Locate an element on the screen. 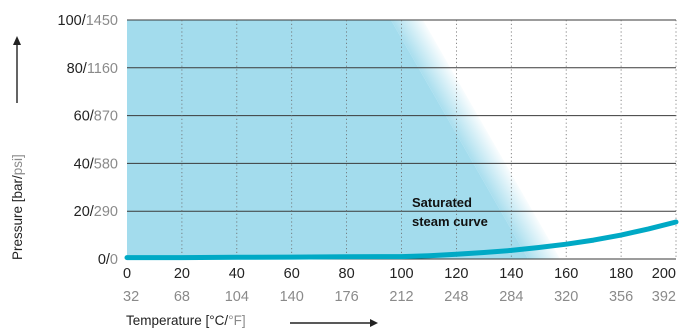 The image size is (679, 331). y-axis-title-secondary: psi] is located at coordinates (17, 164).